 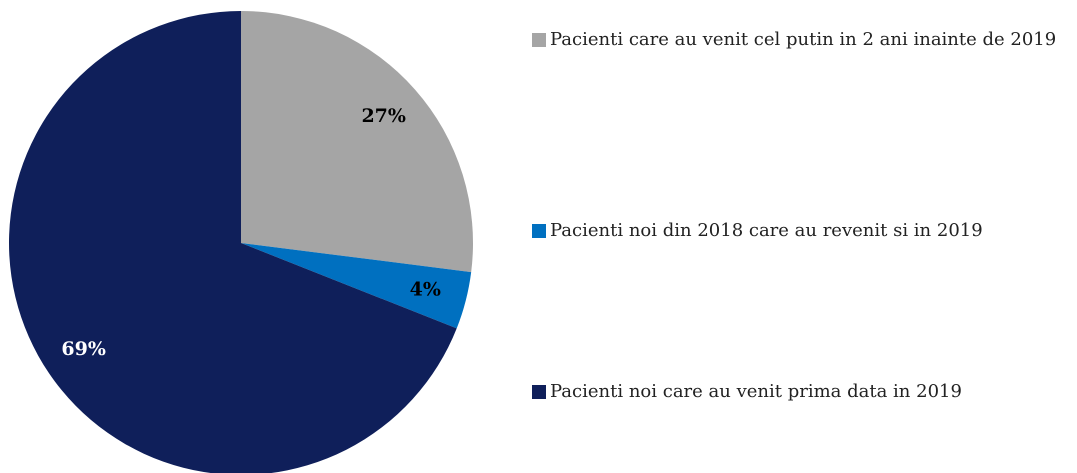 I want to click on data-label: 69%, so click(x=83, y=349).